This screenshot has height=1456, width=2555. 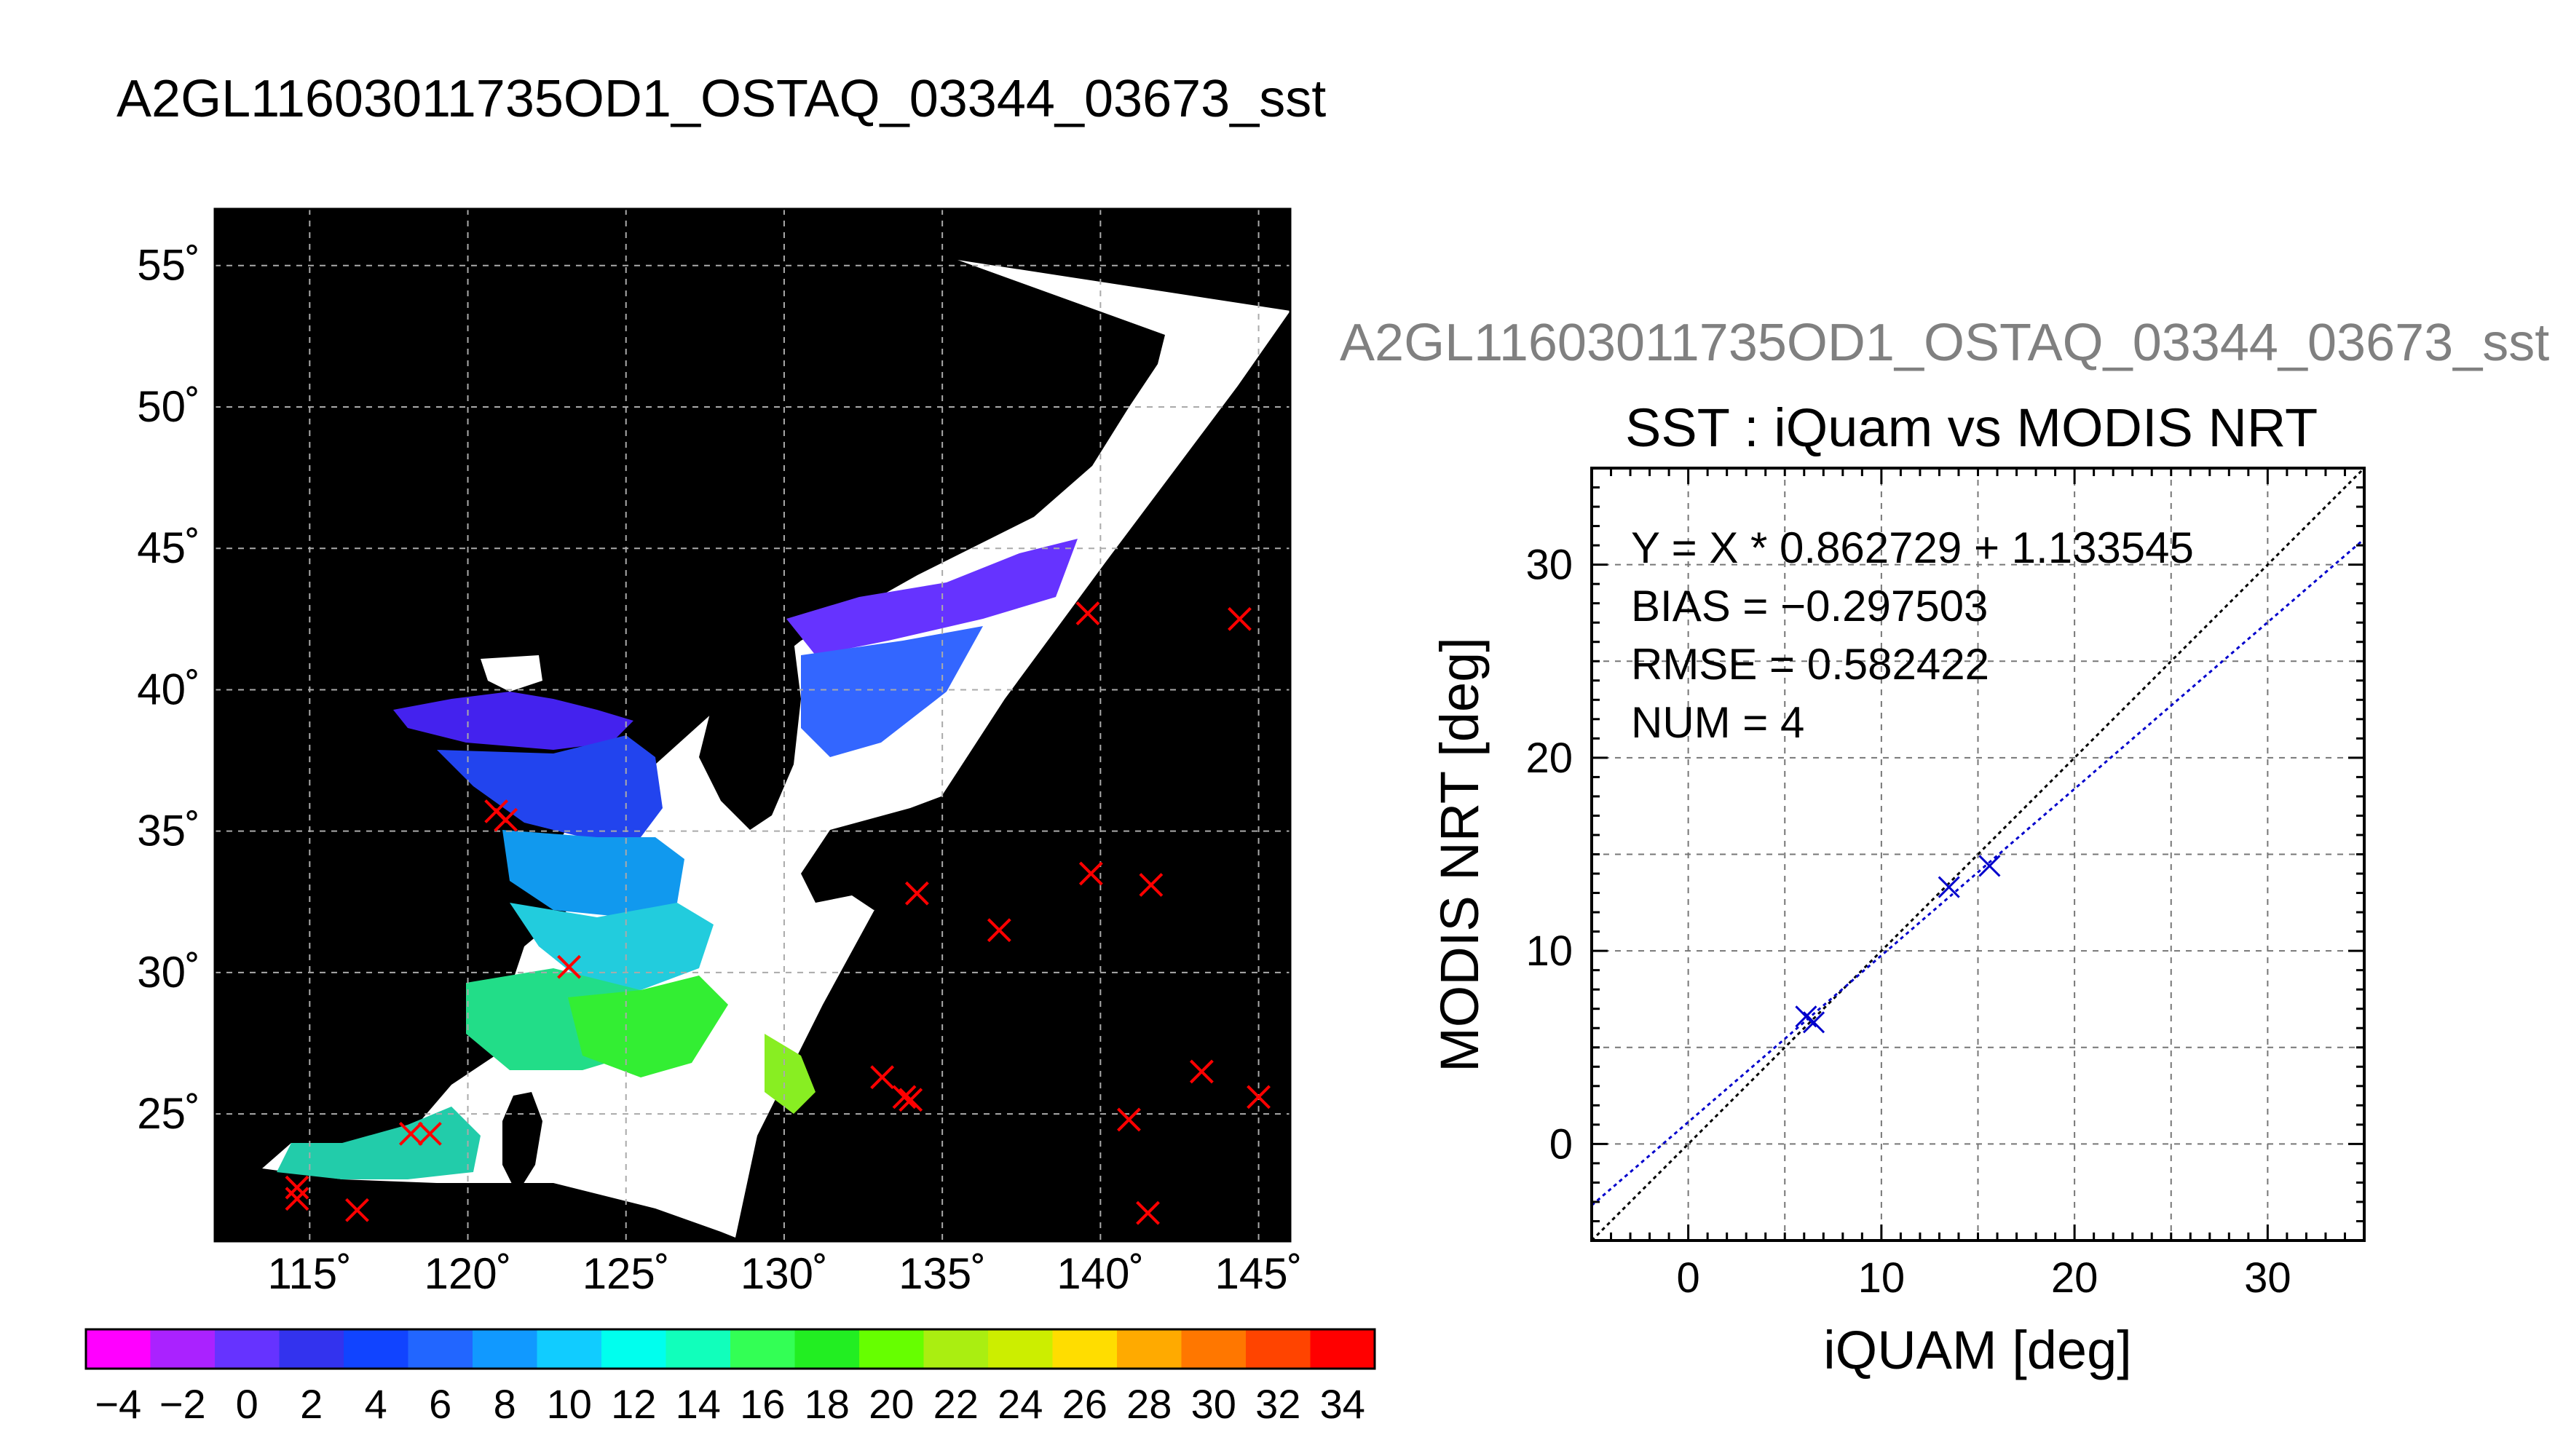 I want to click on map-y-tick-label: 30˚, so click(x=168, y=972).